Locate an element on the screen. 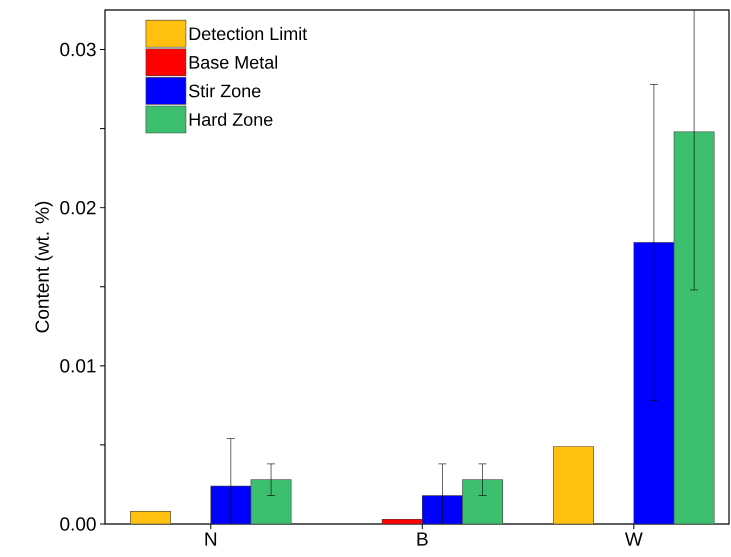 Image resolution: width=731 pixels, height=557 pixels. legend-label: Stir Zone is located at coordinates (224, 91).